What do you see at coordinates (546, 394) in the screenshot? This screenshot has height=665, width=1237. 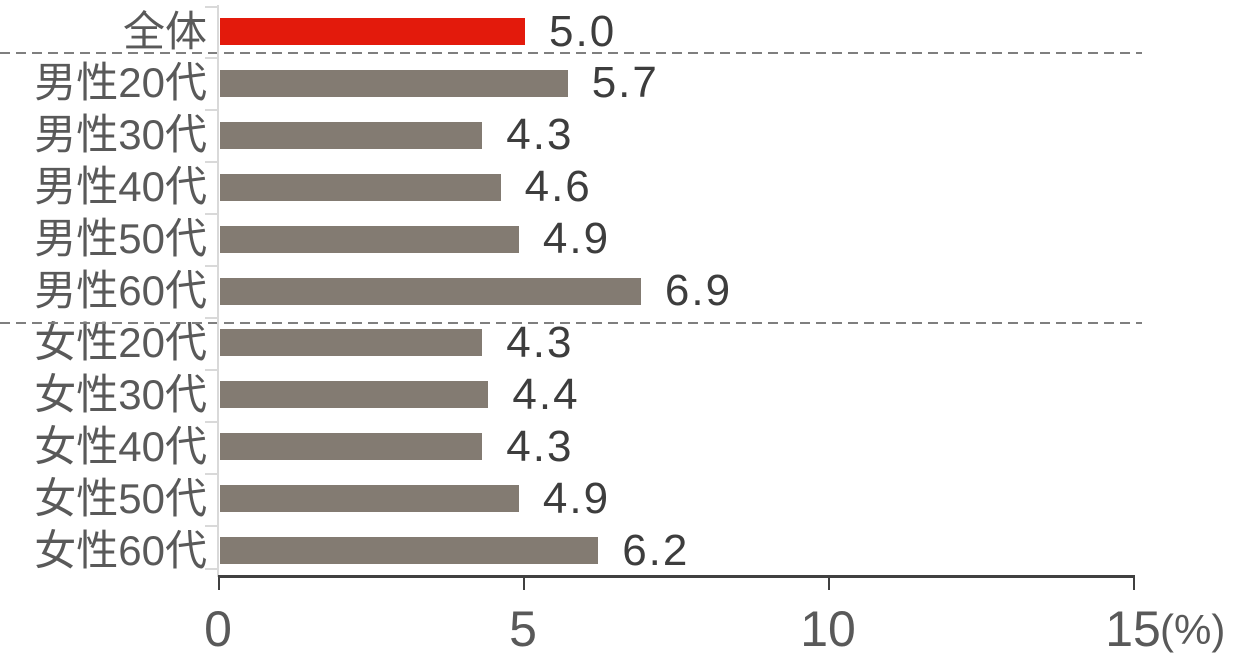 I see `value-label: 4.4` at bounding box center [546, 394].